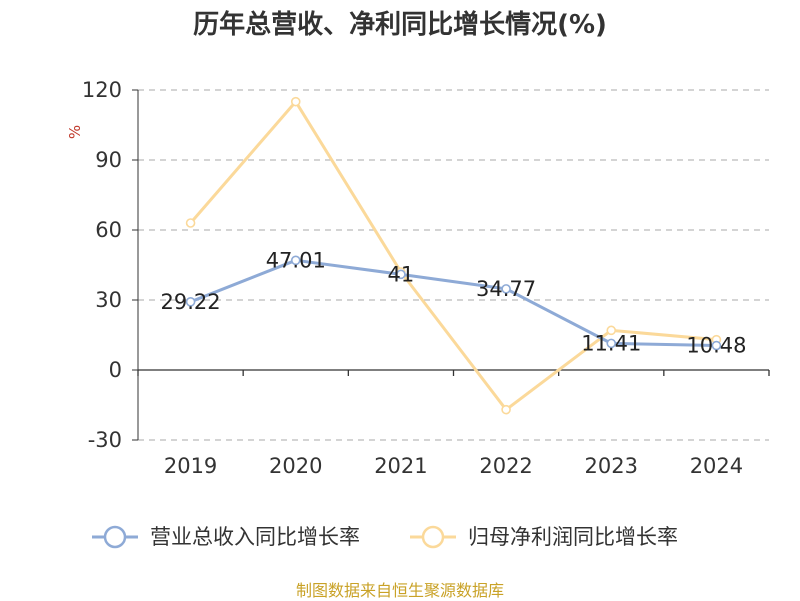 The image size is (800, 601). I want to click on x-tick-label: 2020, so click(295, 466).